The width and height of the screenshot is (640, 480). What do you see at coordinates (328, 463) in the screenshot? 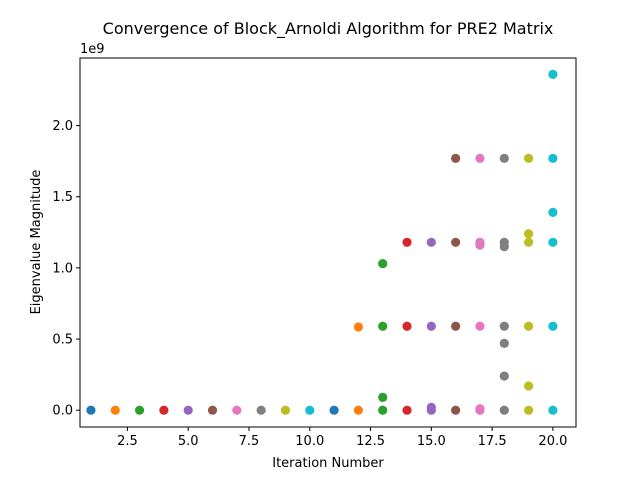
I see `x-axis-label: Iteration Number` at bounding box center [328, 463].